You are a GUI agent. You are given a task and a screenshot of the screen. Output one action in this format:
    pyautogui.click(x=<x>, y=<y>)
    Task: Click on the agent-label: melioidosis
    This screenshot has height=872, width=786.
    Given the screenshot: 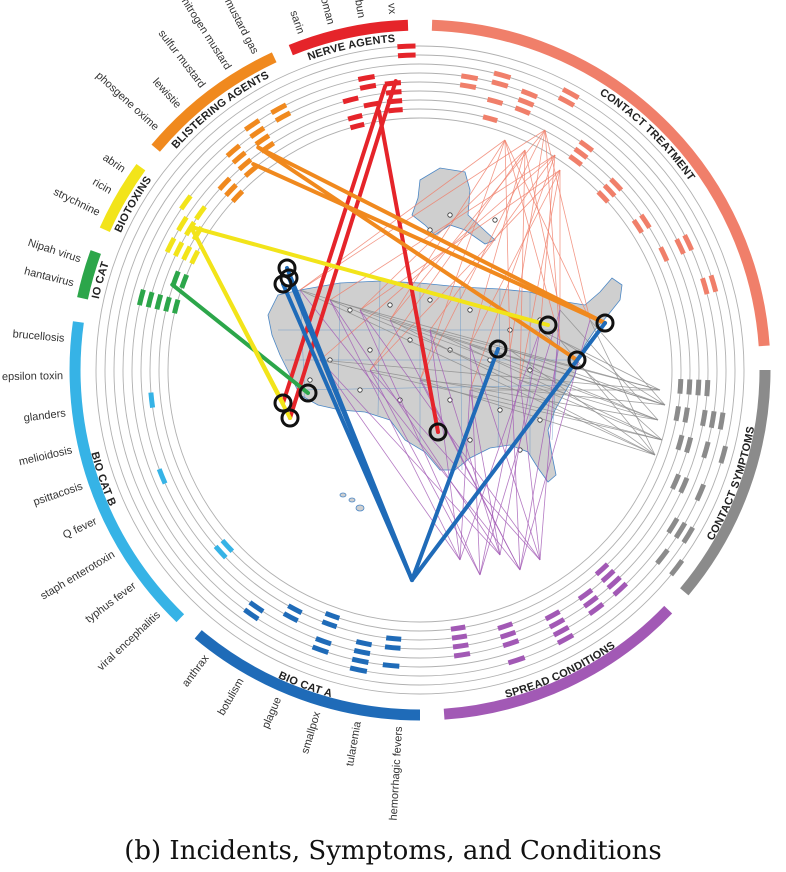 What is the action you would take?
    pyautogui.click(x=46, y=456)
    